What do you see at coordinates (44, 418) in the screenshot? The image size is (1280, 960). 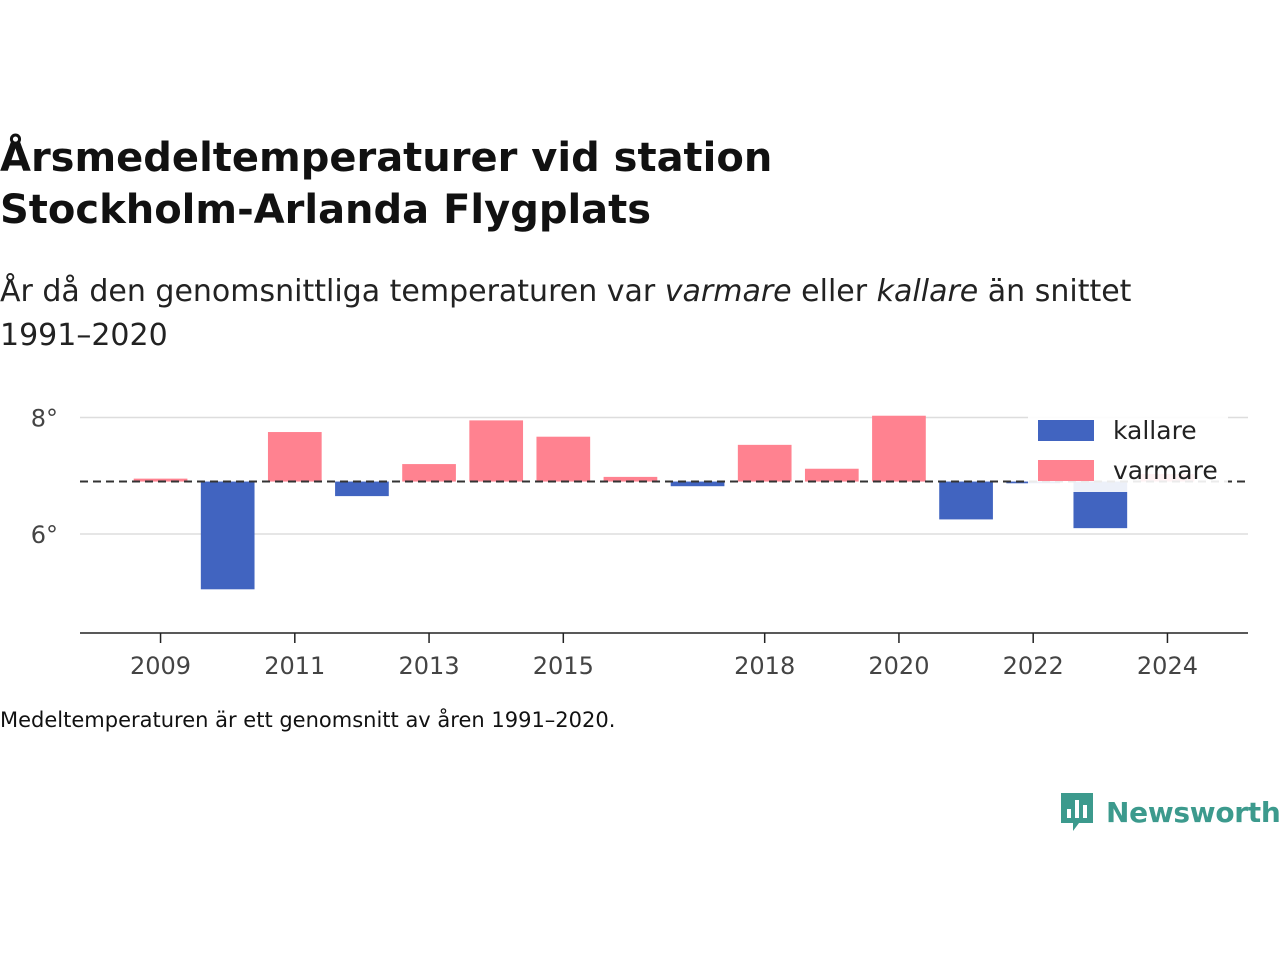 I see `y-tick-label: 8°` at bounding box center [44, 418].